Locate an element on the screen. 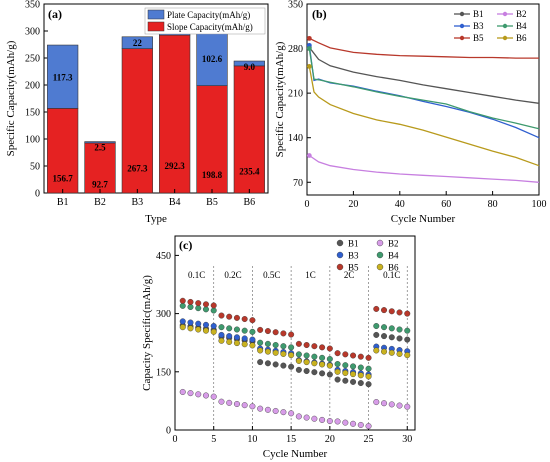  plate-value-label: 2.5 is located at coordinates (100, 148).